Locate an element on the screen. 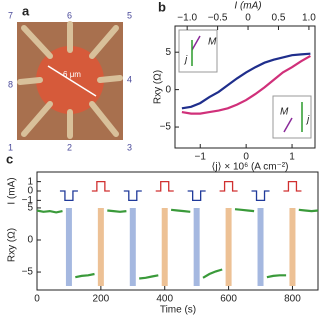  contact-label: 5 is located at coordinates (129, 15).